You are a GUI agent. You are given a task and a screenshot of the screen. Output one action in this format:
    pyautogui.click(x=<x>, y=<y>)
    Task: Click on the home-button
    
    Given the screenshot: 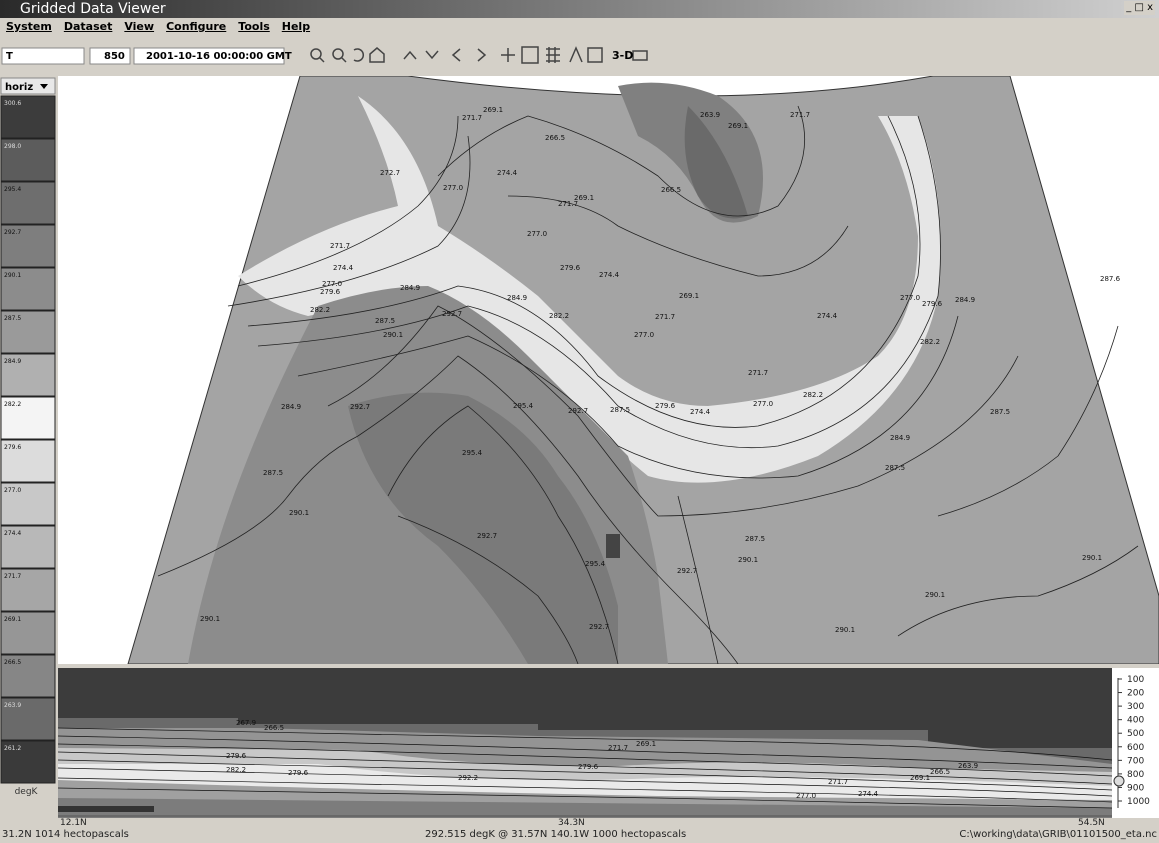 What is the action you would take?
    pyautogui.click(x=377, y=55)
    